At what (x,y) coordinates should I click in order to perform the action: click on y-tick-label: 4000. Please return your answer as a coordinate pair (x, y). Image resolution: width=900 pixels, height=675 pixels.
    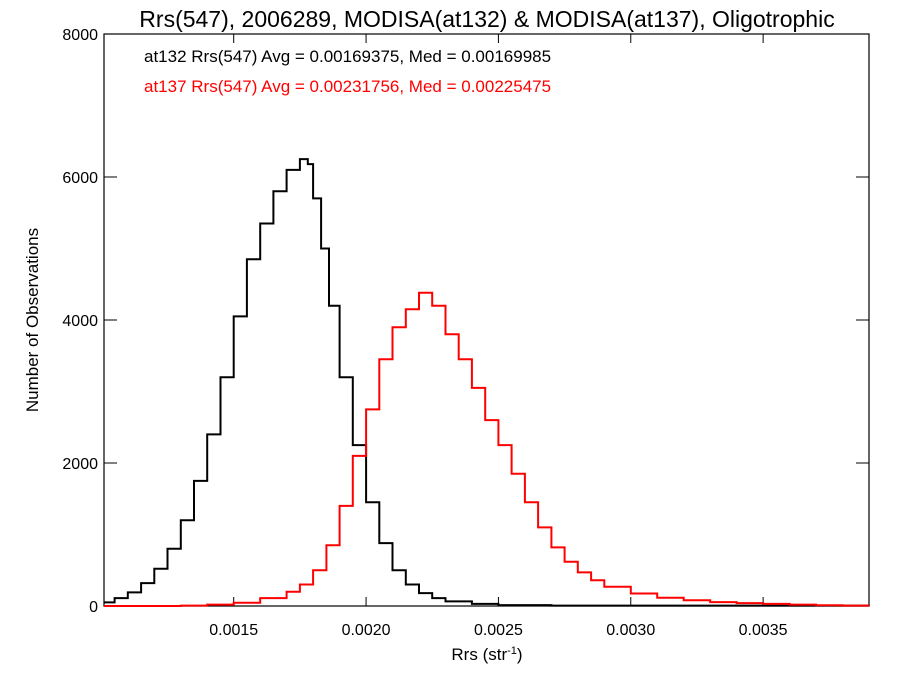
    Looking at the image, I should click on (80, 321).